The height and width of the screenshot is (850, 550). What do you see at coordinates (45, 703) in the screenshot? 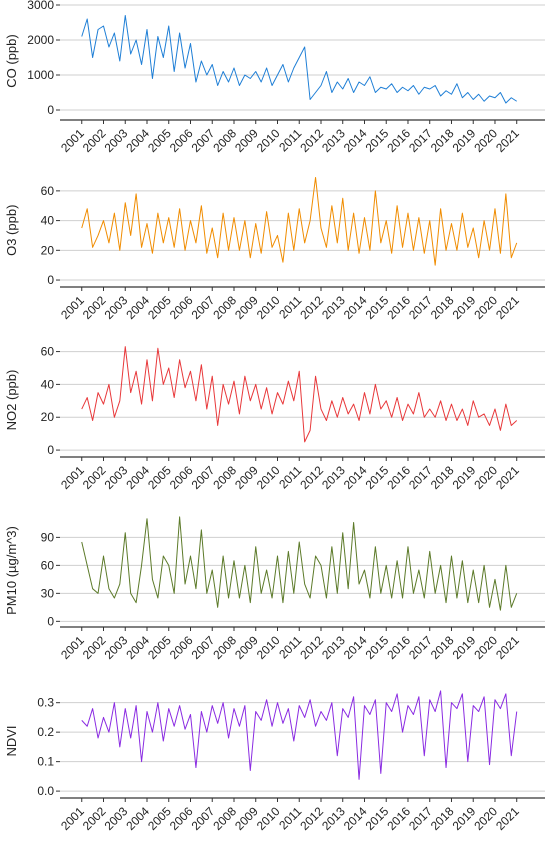
I see `y-tick-label: 0.3` at bounding box center [45, 703].